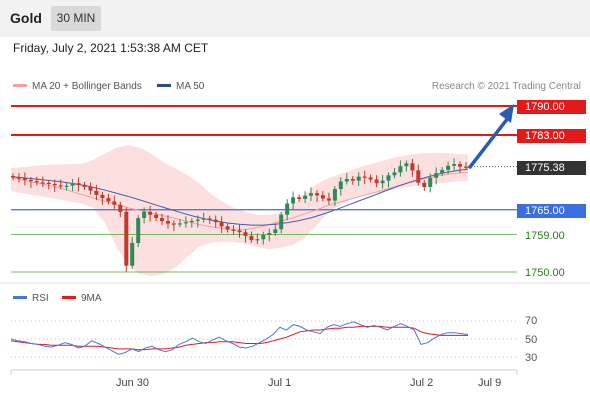  Describe the element at coordinates (490, 383) in the screenshot. I see `x-label-jul9: Jul 9` at that location.